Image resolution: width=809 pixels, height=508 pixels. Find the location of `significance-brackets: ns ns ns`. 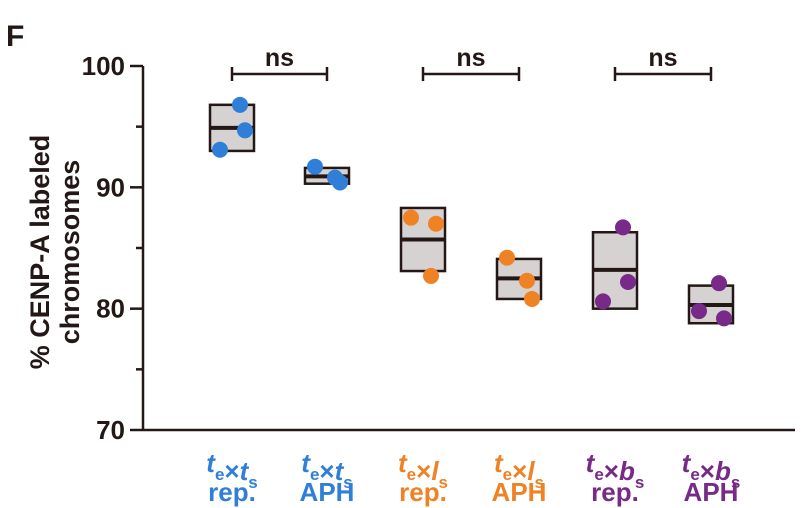

significance-brackets: ns ns ns is located at coordinates (471, 62).